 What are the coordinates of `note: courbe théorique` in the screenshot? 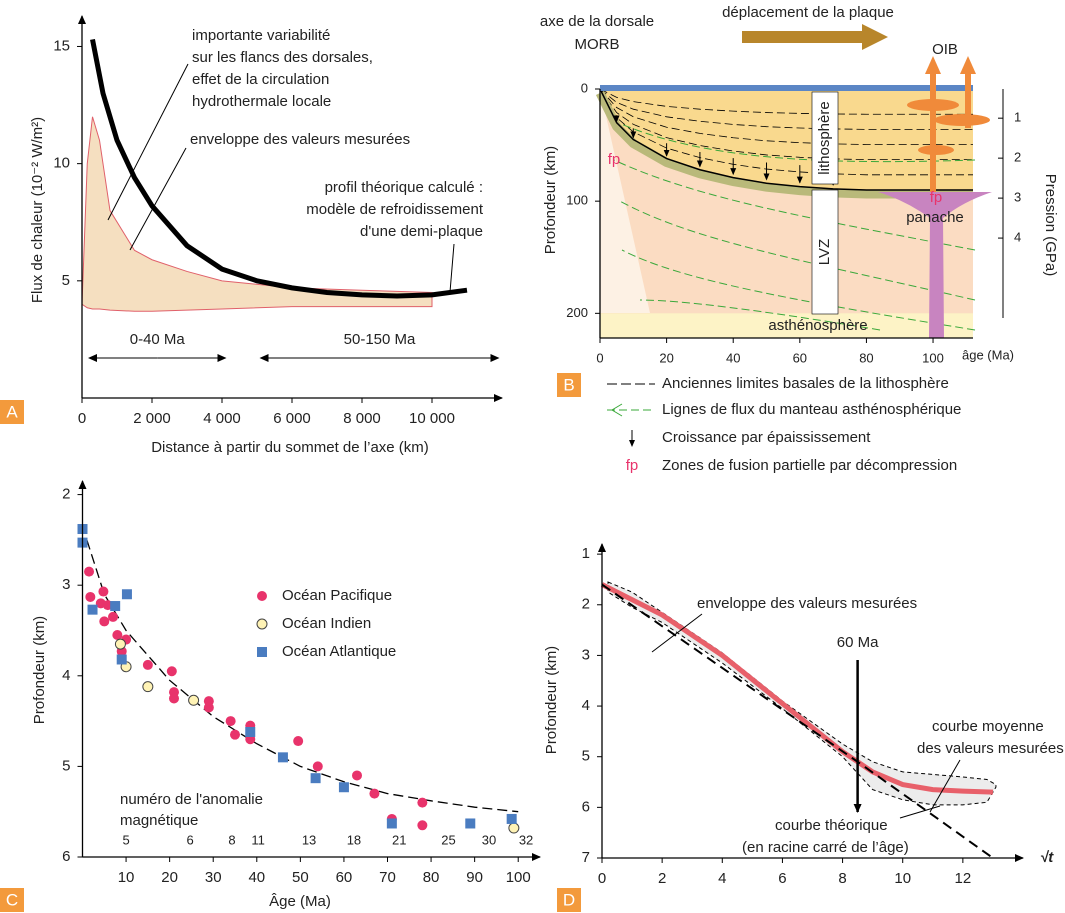 It's located at (831, 825).